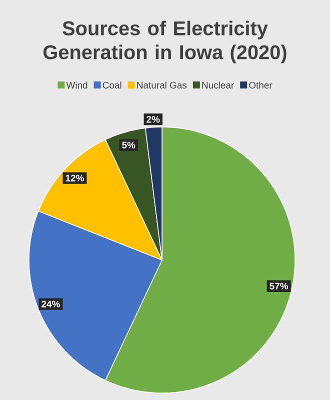  Describe the element at coordinates (260, 85) in the screenshot. I see `legend-label: Other` at that location.